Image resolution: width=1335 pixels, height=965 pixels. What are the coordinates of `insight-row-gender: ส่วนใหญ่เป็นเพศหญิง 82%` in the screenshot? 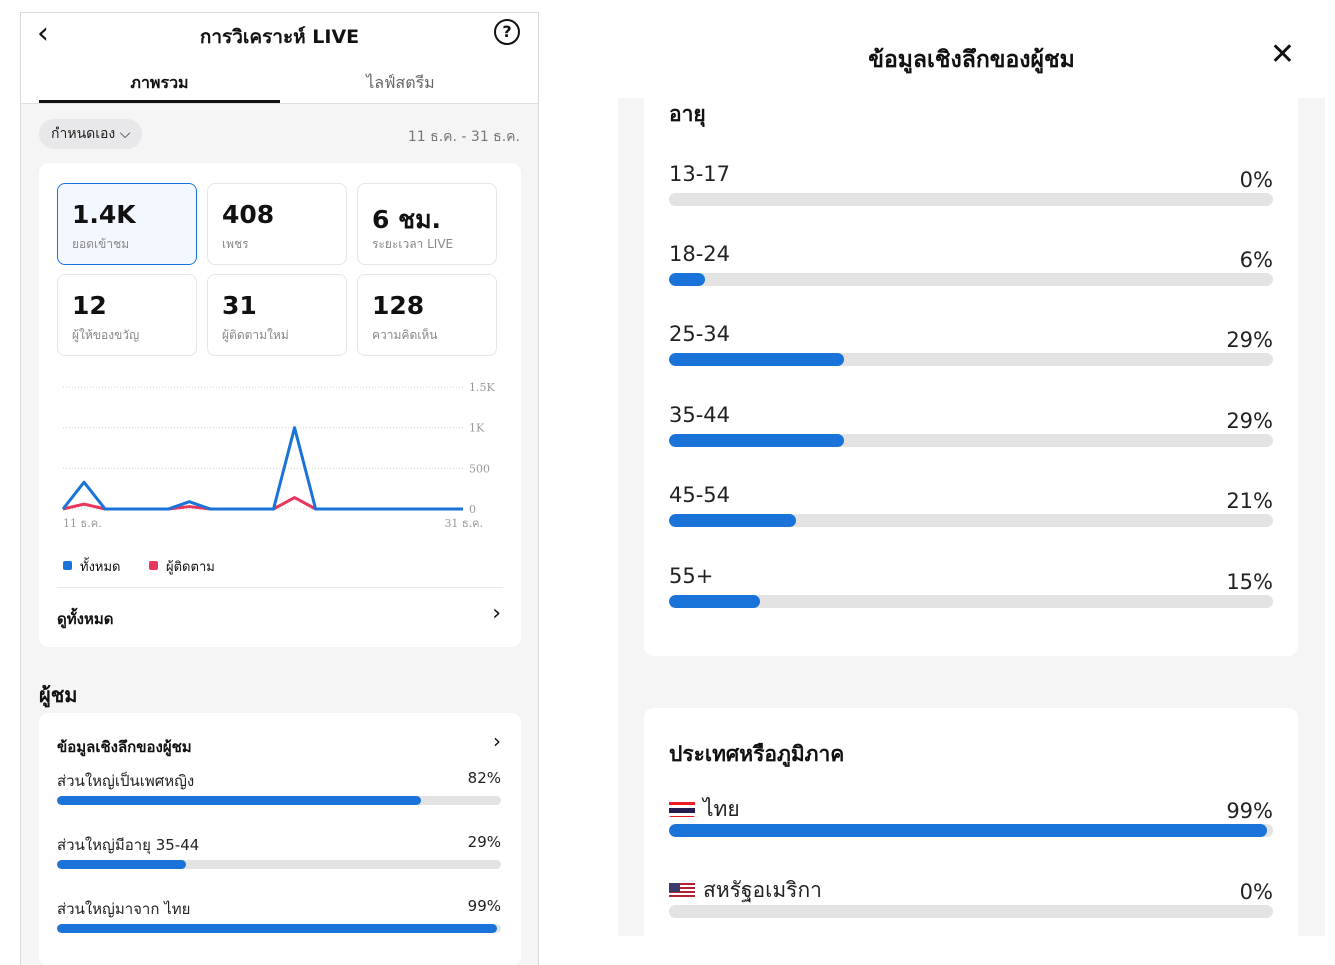 It's located at (279, 789).